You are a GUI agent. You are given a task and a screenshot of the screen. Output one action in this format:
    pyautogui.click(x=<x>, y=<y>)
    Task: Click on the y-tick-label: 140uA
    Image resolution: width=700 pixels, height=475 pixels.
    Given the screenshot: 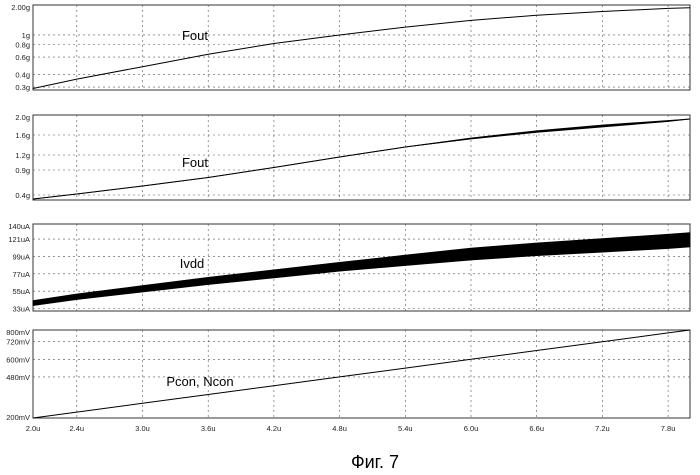 What is the action you would take?
    pyautogui.click(x=19, y=226)
    